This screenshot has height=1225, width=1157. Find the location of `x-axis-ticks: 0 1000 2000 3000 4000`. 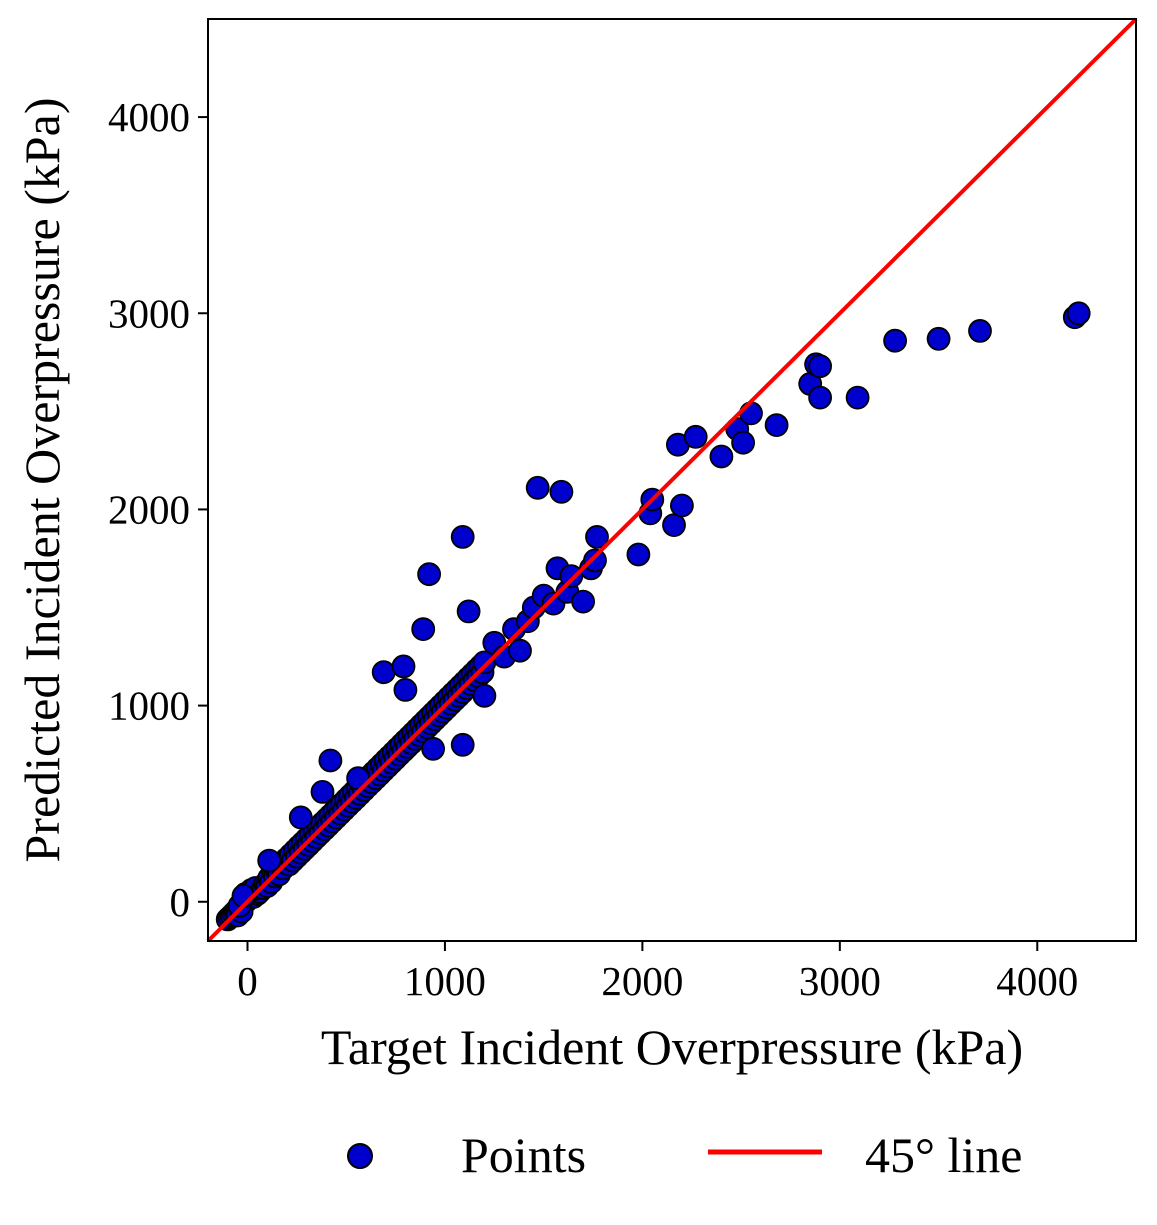

x-axis-ticks: 0 1000 2000 3000 4000 is located at coordinates (657, 972).